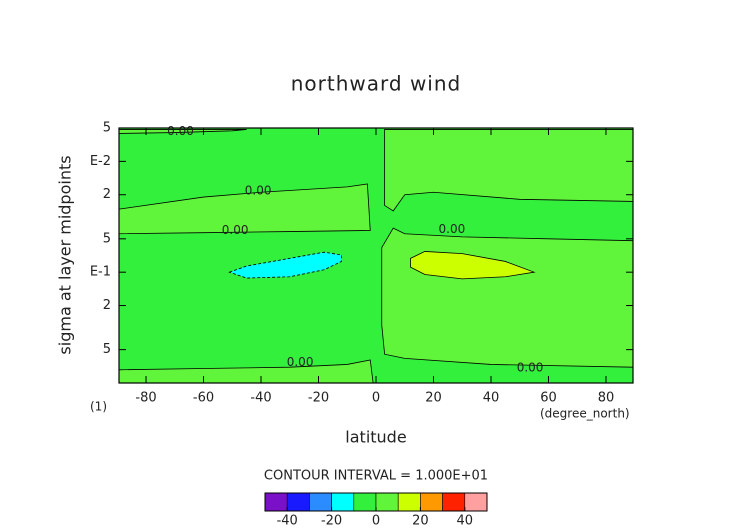 The height and width of the screenshot is (532, 752). What do you see at coordinates (98, 407) in the screenshot?
I see `y-unit: (1)` at bounding box center [98, 407].